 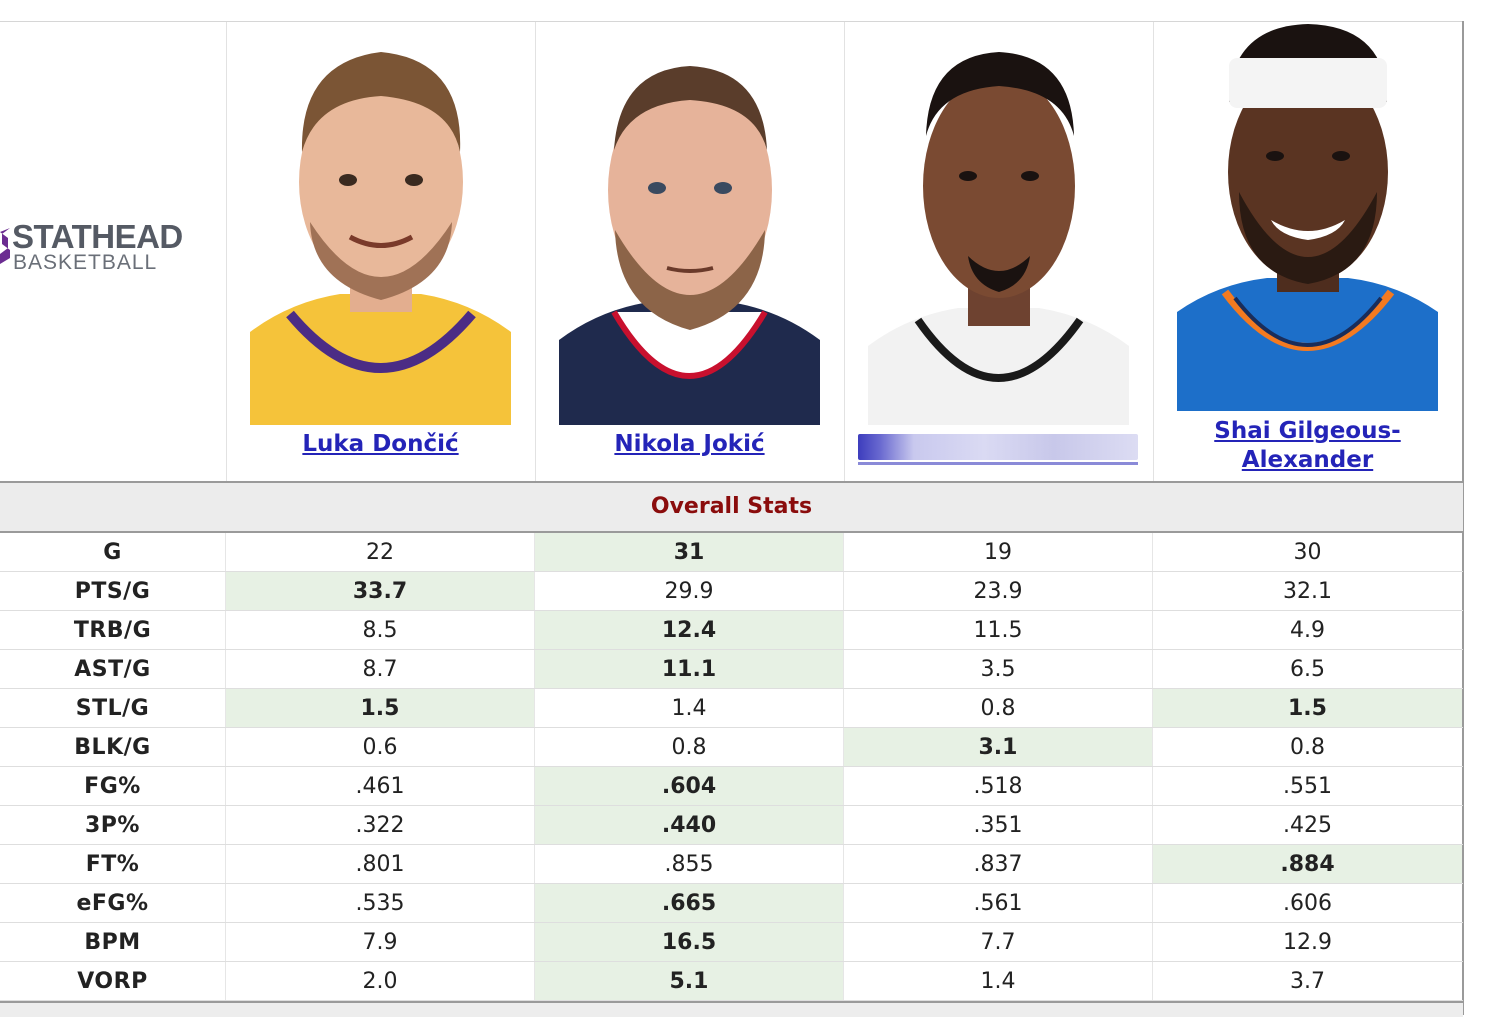 I want to click on stat-label: FG%, so click(x=113, y=786).